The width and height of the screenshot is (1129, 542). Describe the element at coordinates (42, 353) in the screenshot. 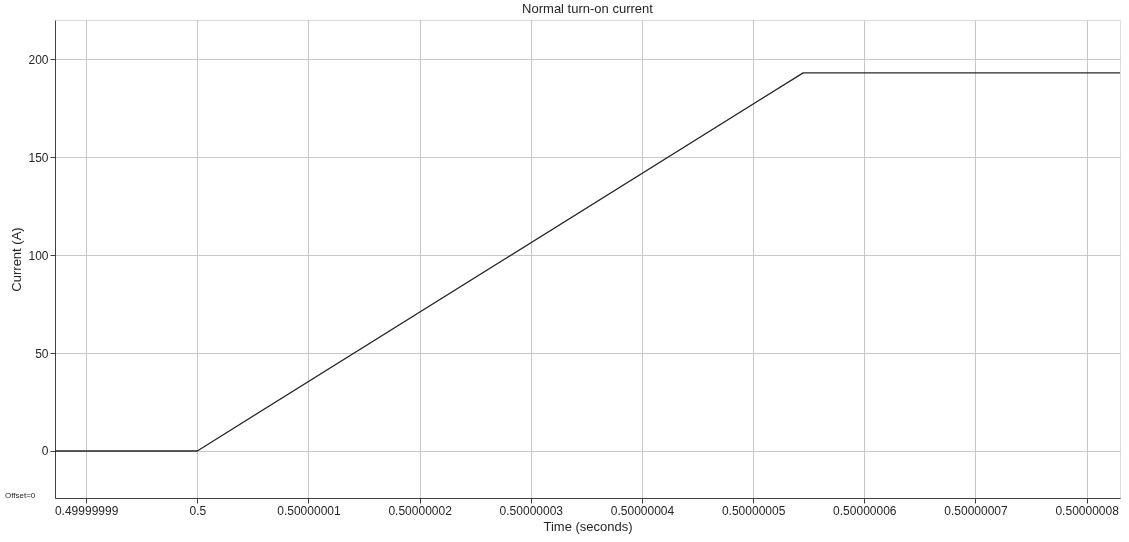

I see `y-tick-label: 50` at that location.